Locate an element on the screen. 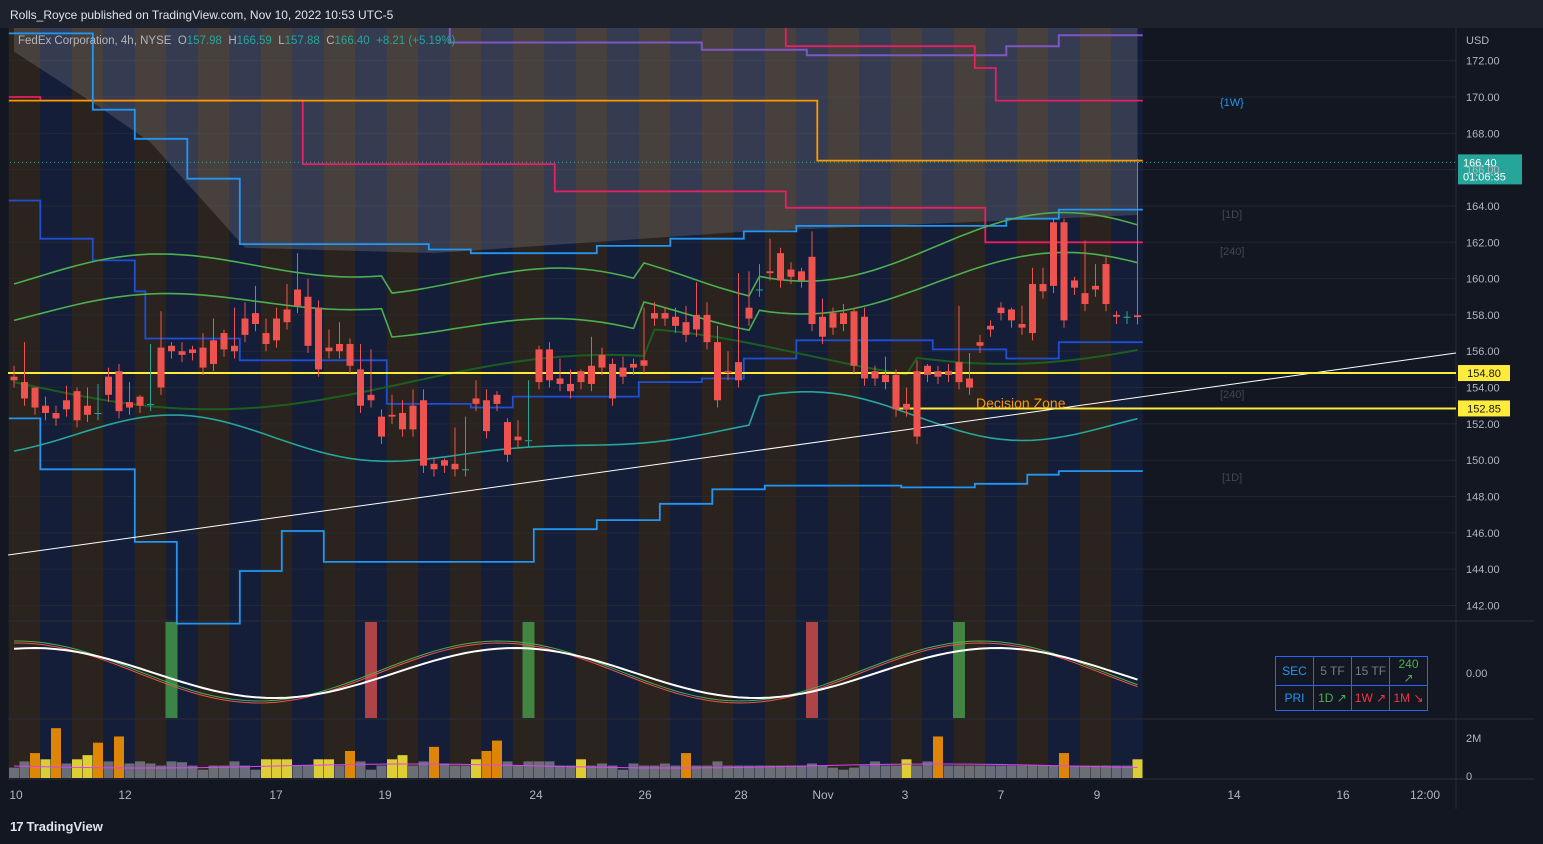 The height and width of the screenshot is (844, 1543). price-tick-label: 158.00 is located at coordinates (1483, 316).